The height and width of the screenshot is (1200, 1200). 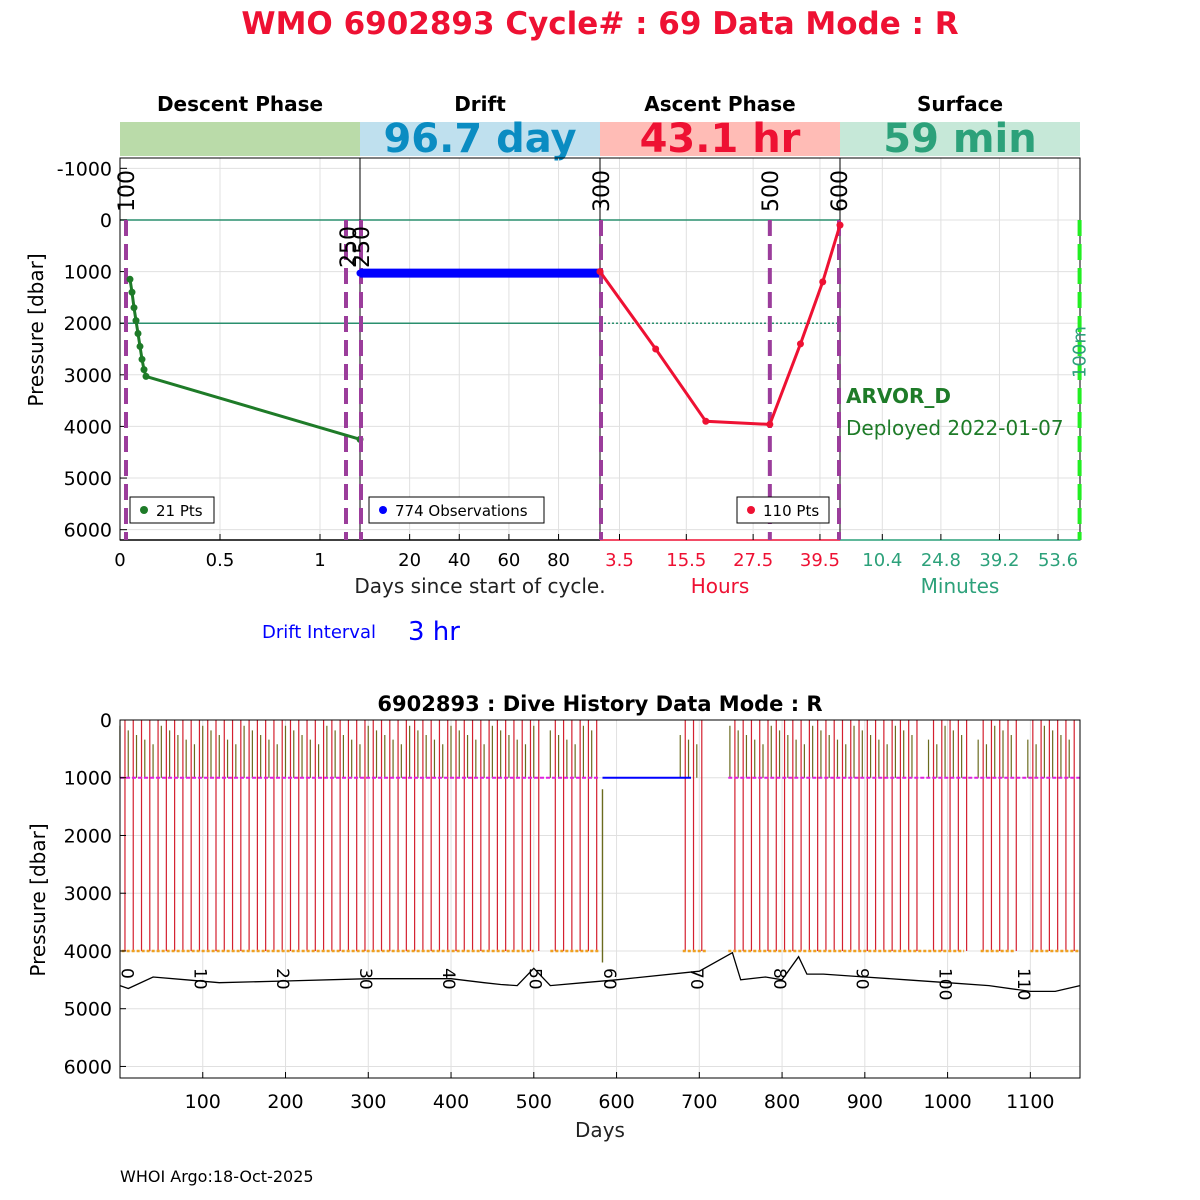 I want to click on phase-name-2: Ascent Phase, so click(x=719, y=104).